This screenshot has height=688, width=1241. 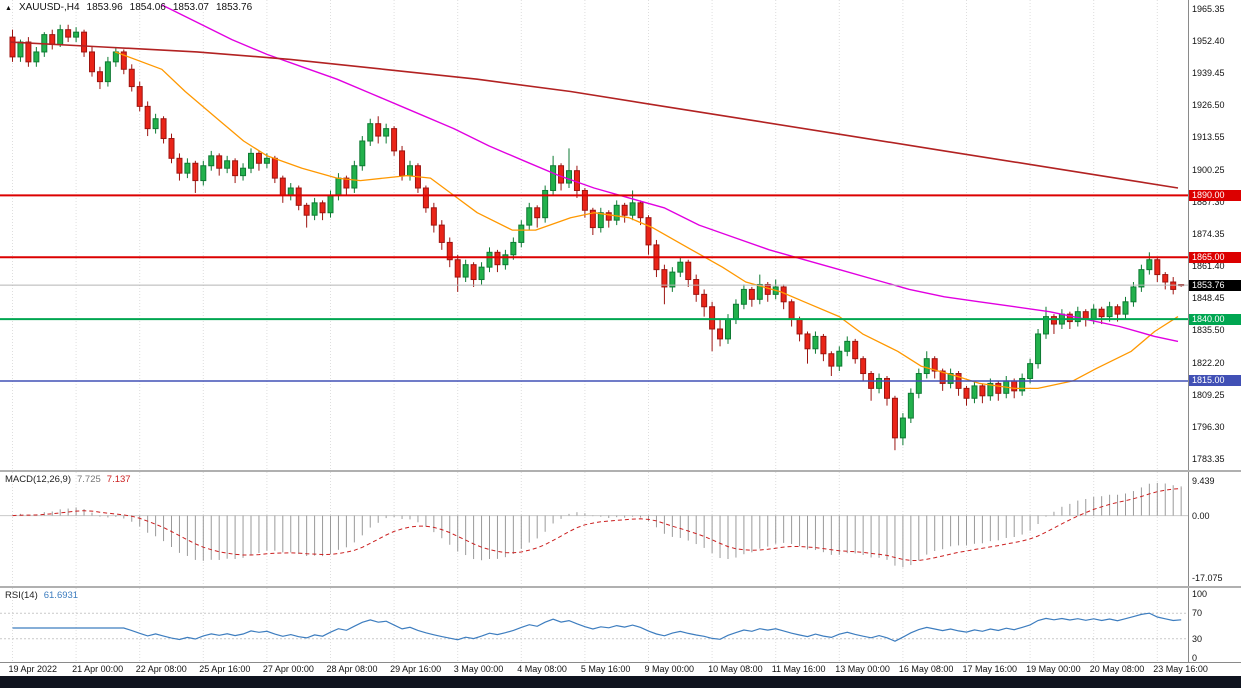 I want to click on axis-label: 1874.35, so click(x=1208, y=234).